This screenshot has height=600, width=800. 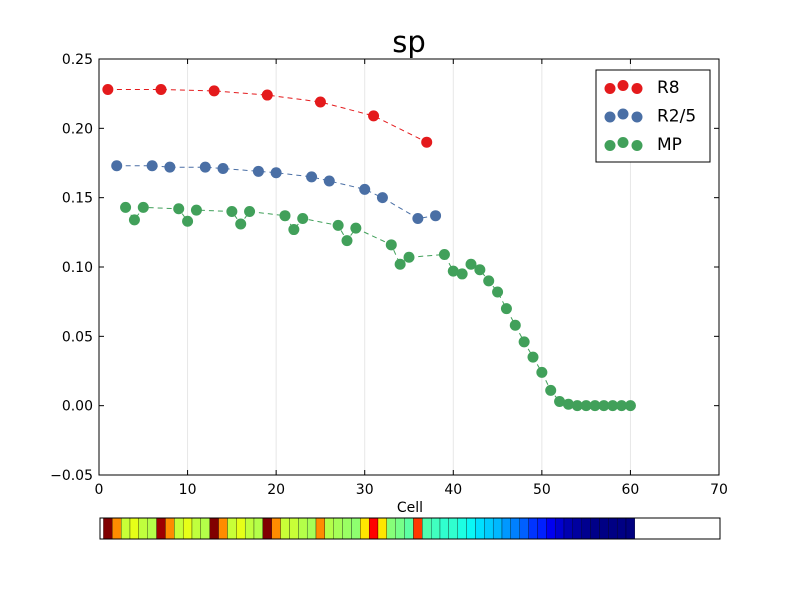 I want to click on y-tick-label: 0.05, so click(x=77, y=337).